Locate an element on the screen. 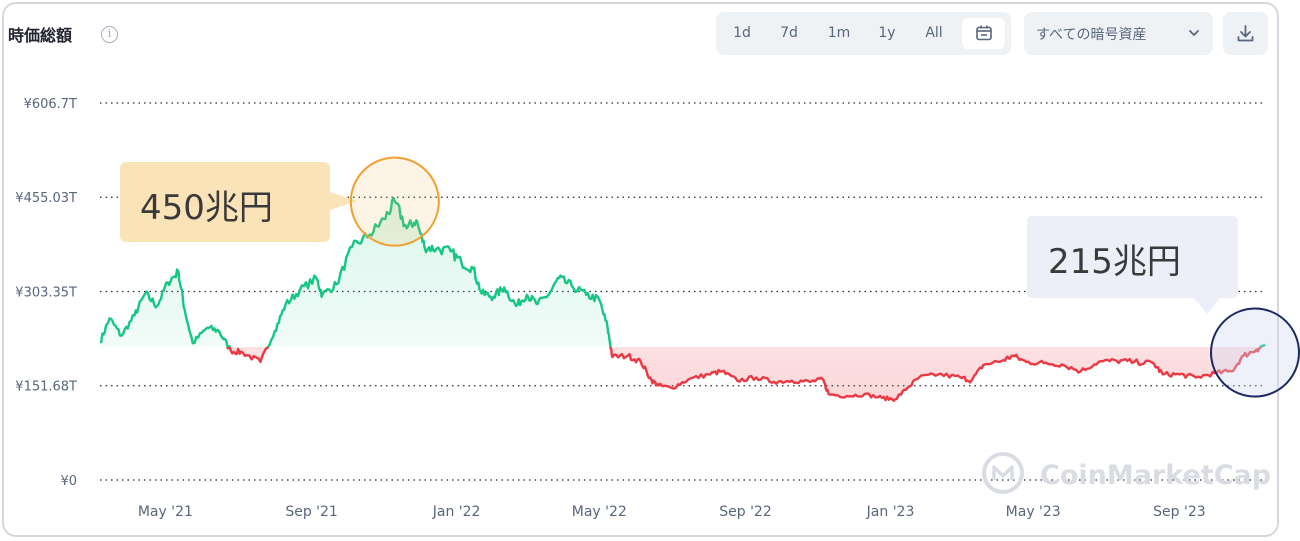 The width and height of the screenshot is (1300, 541). x-tick-label: Sep '23 is located at coordinates (1179, 512).